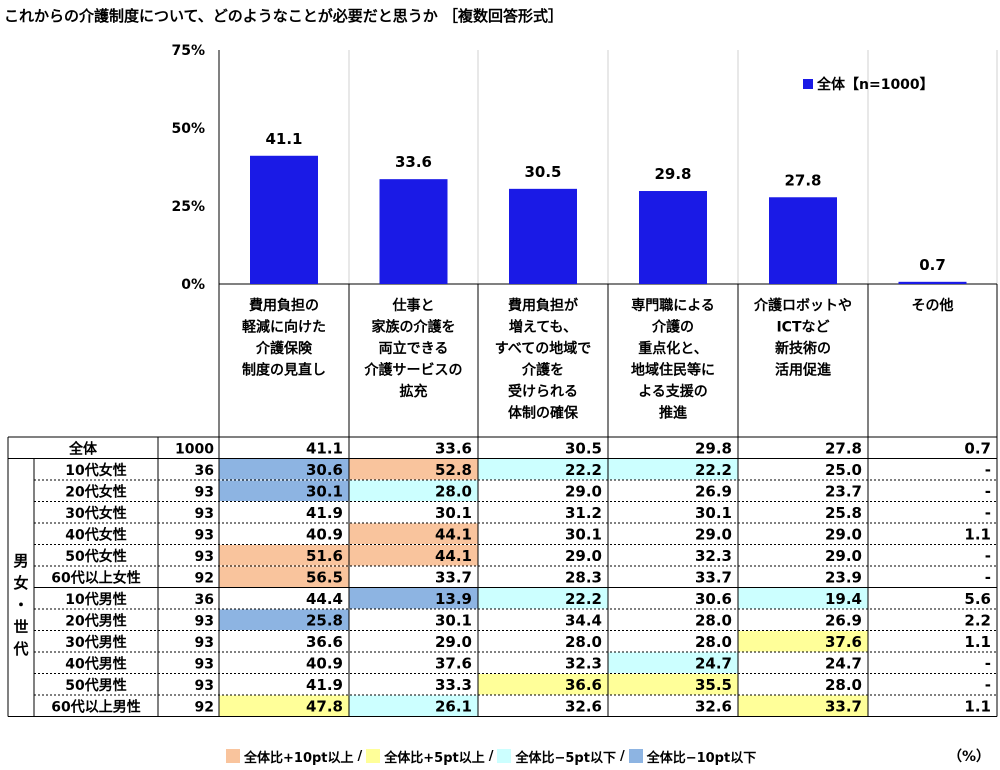 The height and width of the screenshot is (770, 1000). Describe the element at coordinates (565, 758) in the screenshot. I see `legend-item-label: 全体比−5pt以下` at that location.